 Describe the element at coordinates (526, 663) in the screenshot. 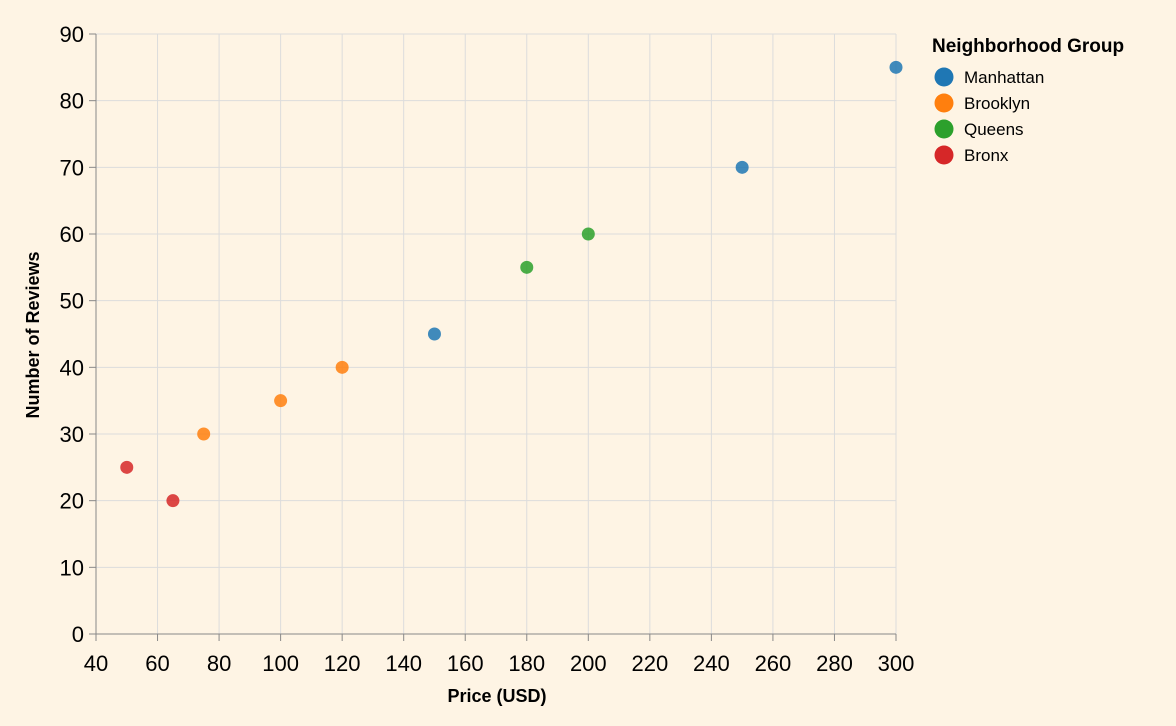

I see `x-tick-label: 180` at that location.